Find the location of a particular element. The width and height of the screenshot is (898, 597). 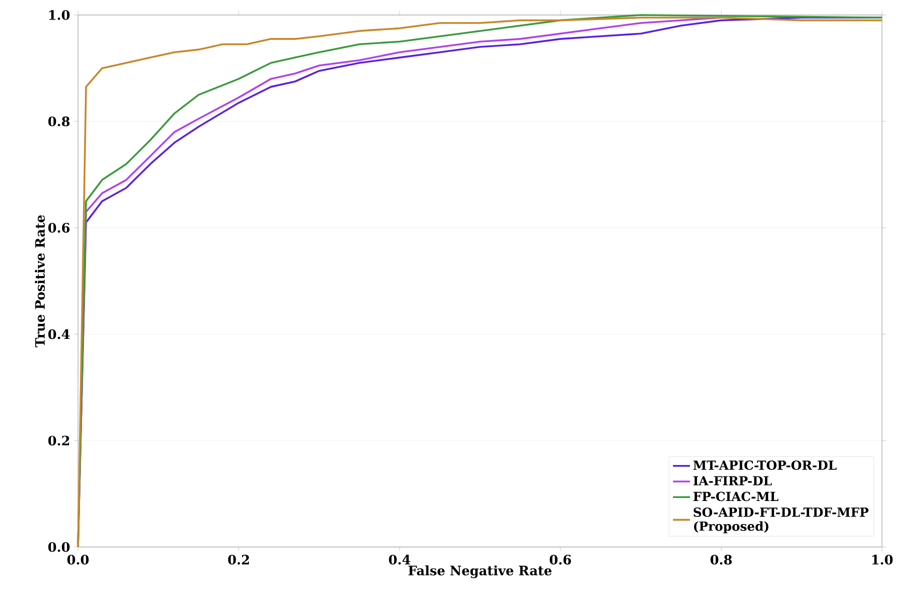

x-tick-label: 0.6 is located at coordinates (560, 559).